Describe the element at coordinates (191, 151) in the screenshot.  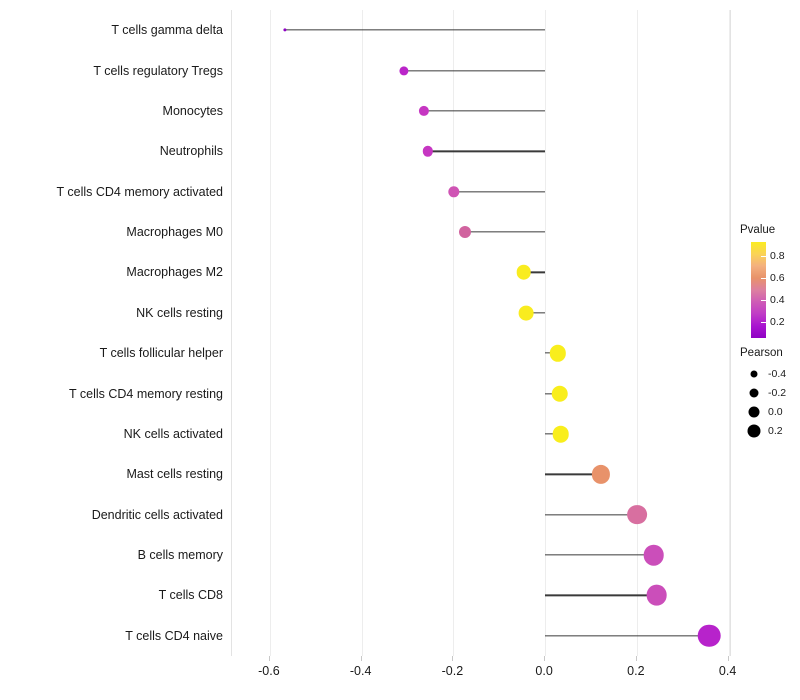
I see `y-axis-label-3: Neutrophils` at that location.